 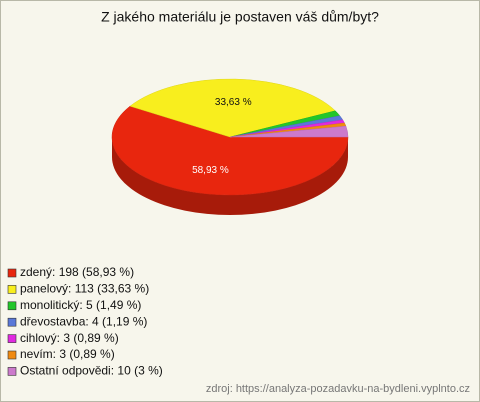 What do you see at coordinates (84, 289) in the screenshot?
I see `legend-label: panelový: 113 (33,63 %)` at bounding box center [84, 289].